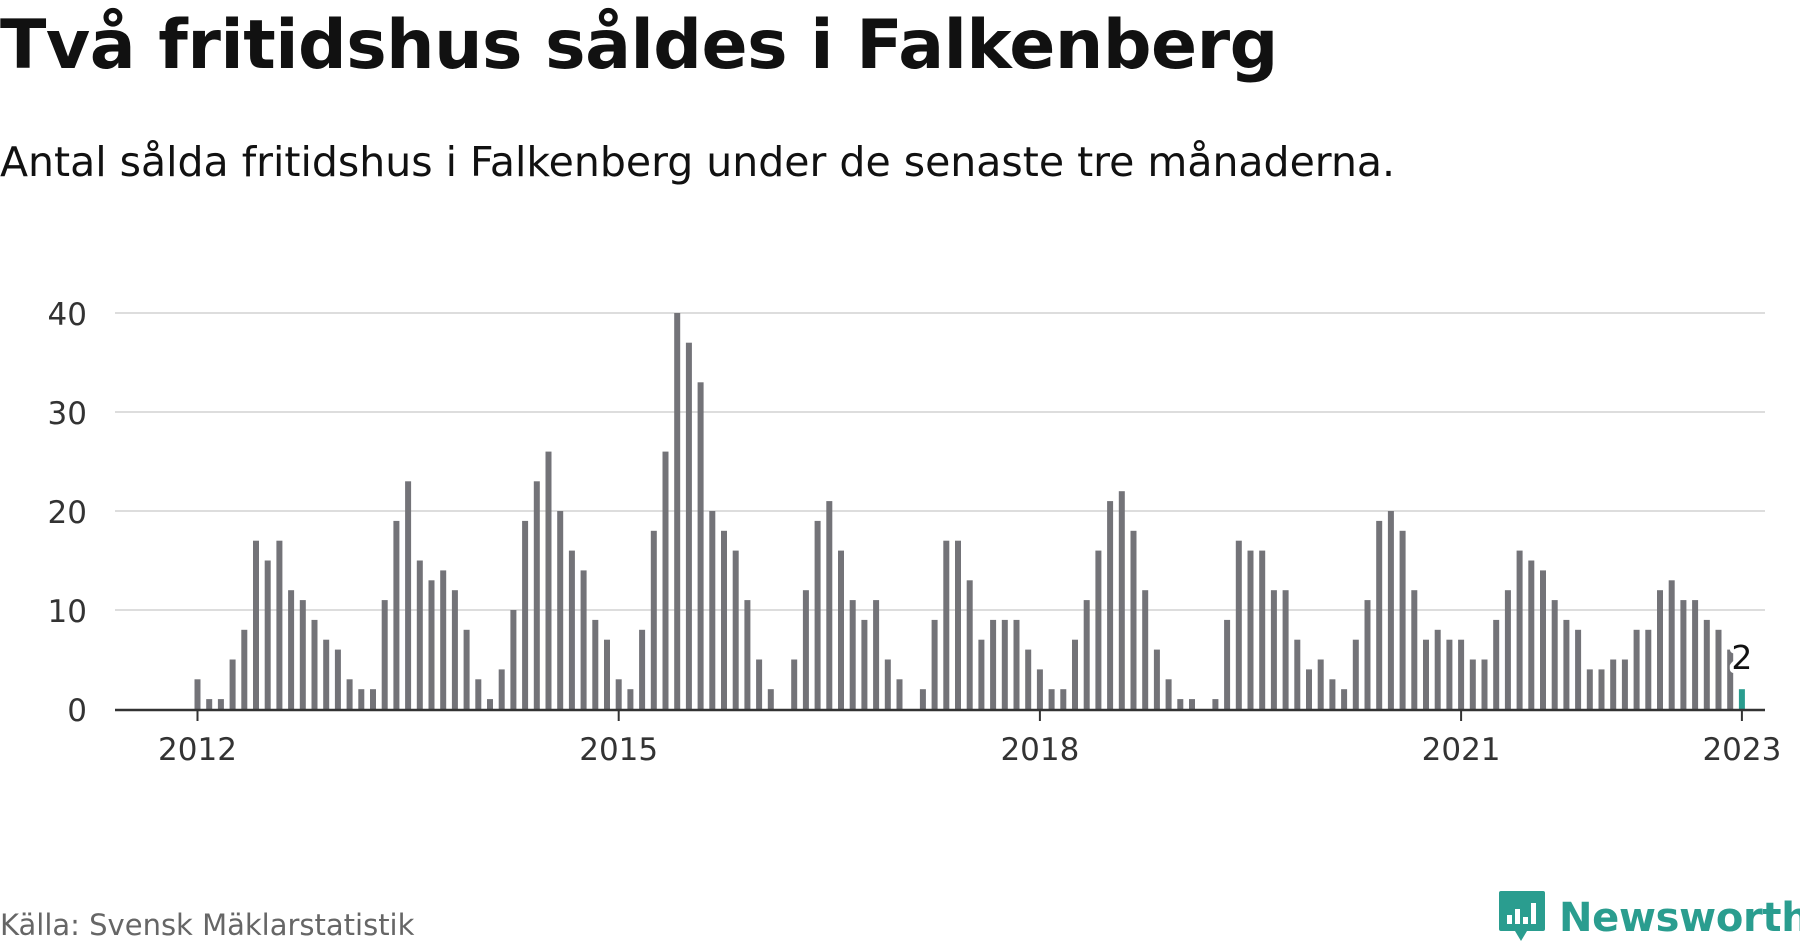 Image resolution: width=1800 pixels, height=948 pixels. Describe the element at coordinates (207, 925) in the screenshot. I see `source-note: Källa: Svensk Mäklarstatistik` at that location.